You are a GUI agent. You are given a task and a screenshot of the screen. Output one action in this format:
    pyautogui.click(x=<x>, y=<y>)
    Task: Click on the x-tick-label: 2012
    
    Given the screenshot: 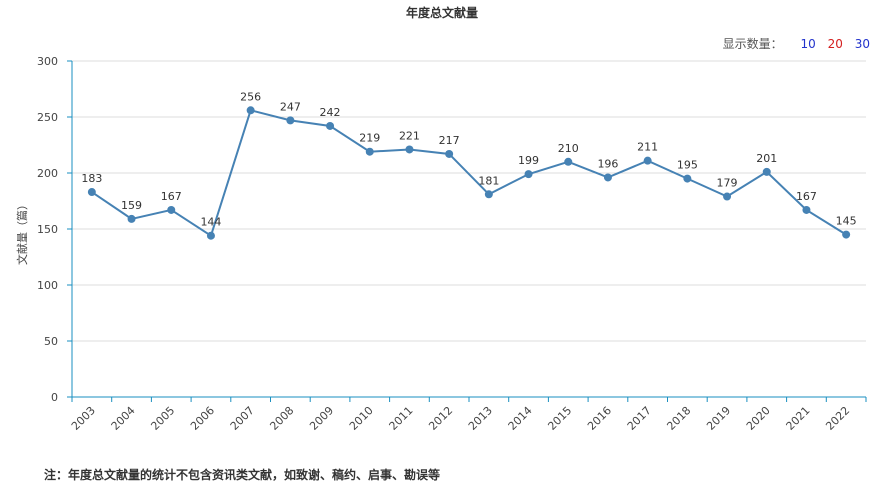 What is the action you would take?
    pyautogui.click(x=440, y=418)
    